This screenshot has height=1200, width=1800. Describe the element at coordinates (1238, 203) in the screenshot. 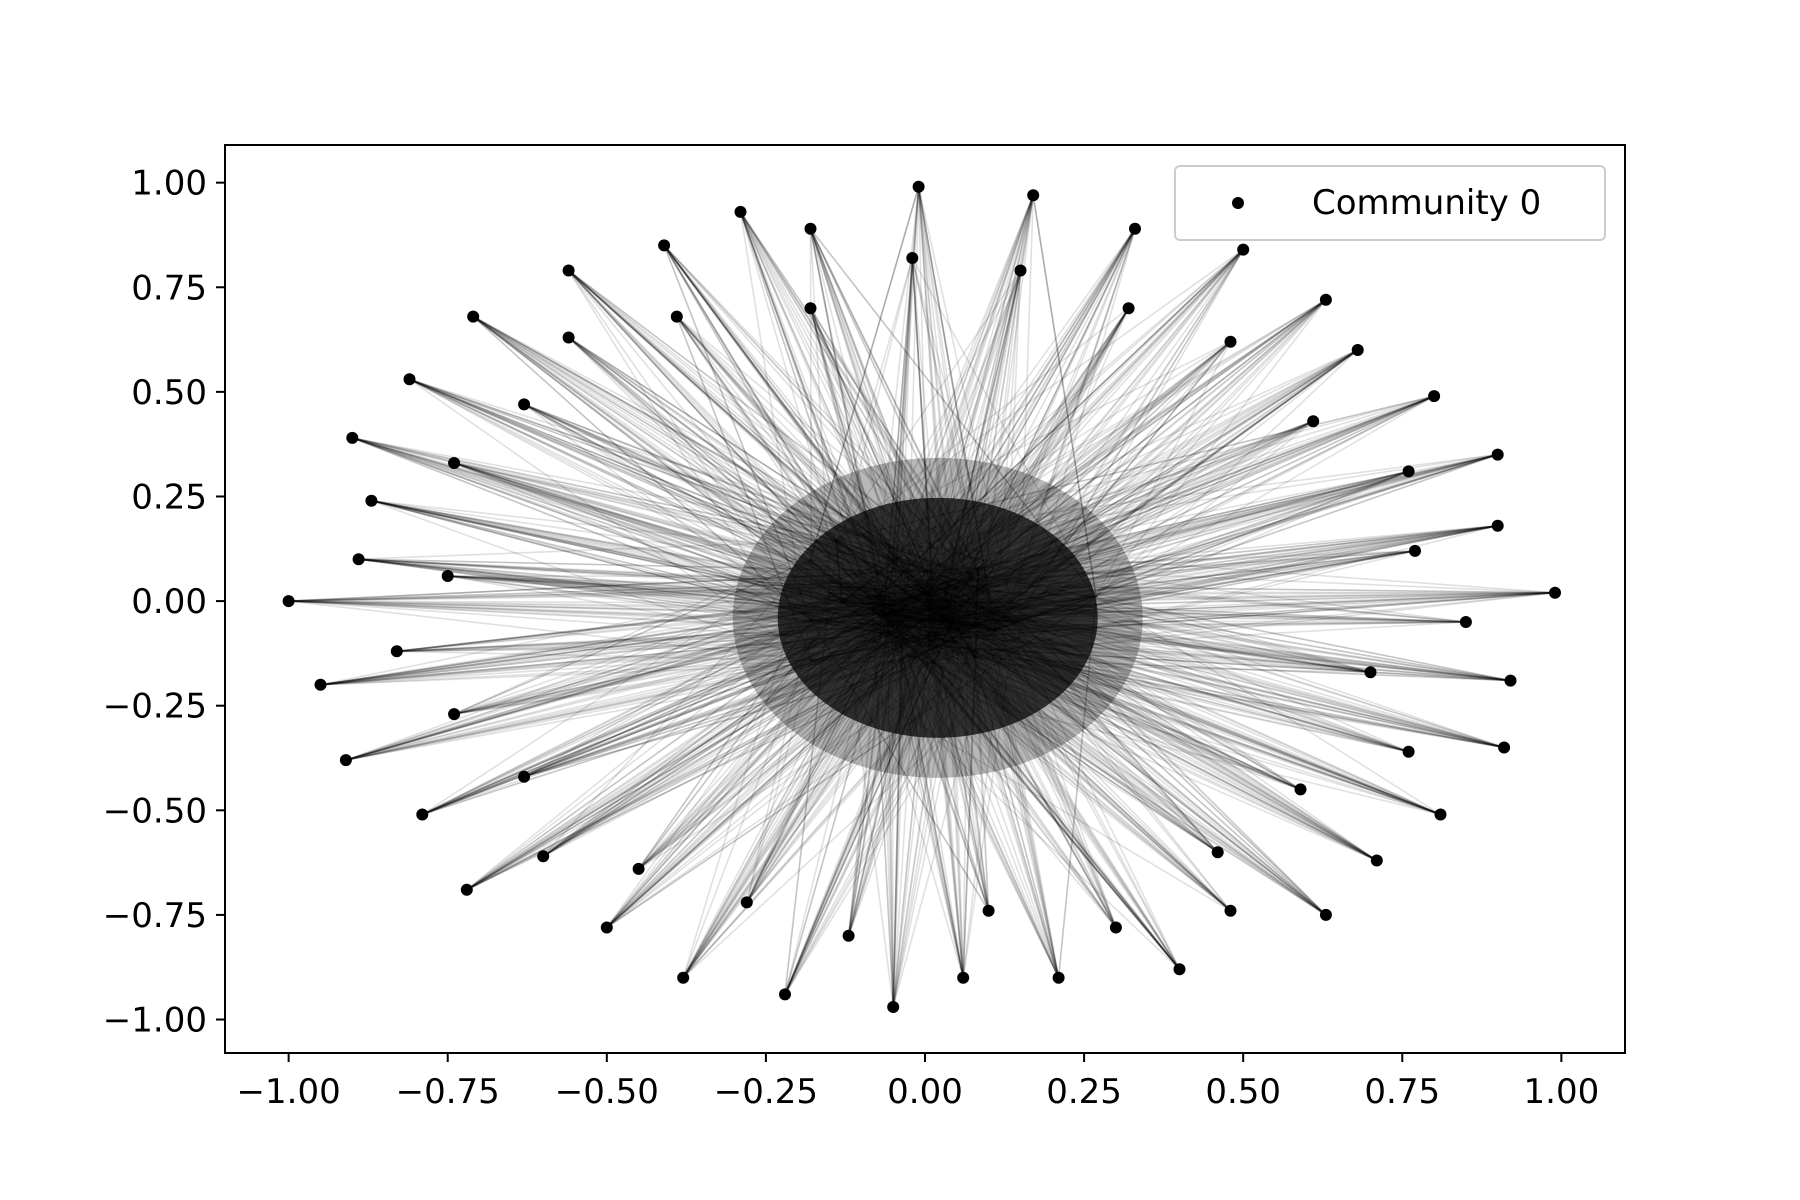

I see `legend-marker` at that location.